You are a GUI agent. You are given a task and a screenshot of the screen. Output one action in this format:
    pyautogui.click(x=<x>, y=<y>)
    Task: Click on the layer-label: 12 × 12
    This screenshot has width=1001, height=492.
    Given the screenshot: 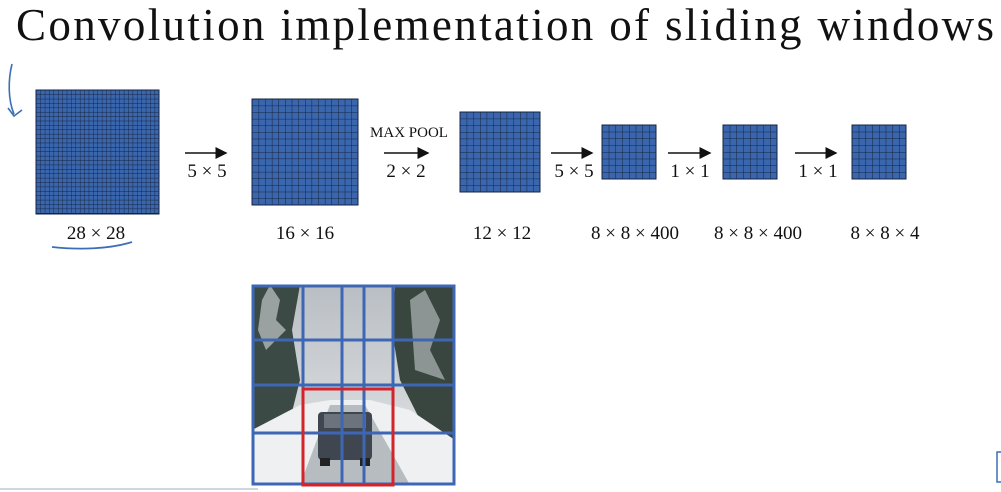 What is the action you would take?
    pyautogui.click(x=502, y=233)
    